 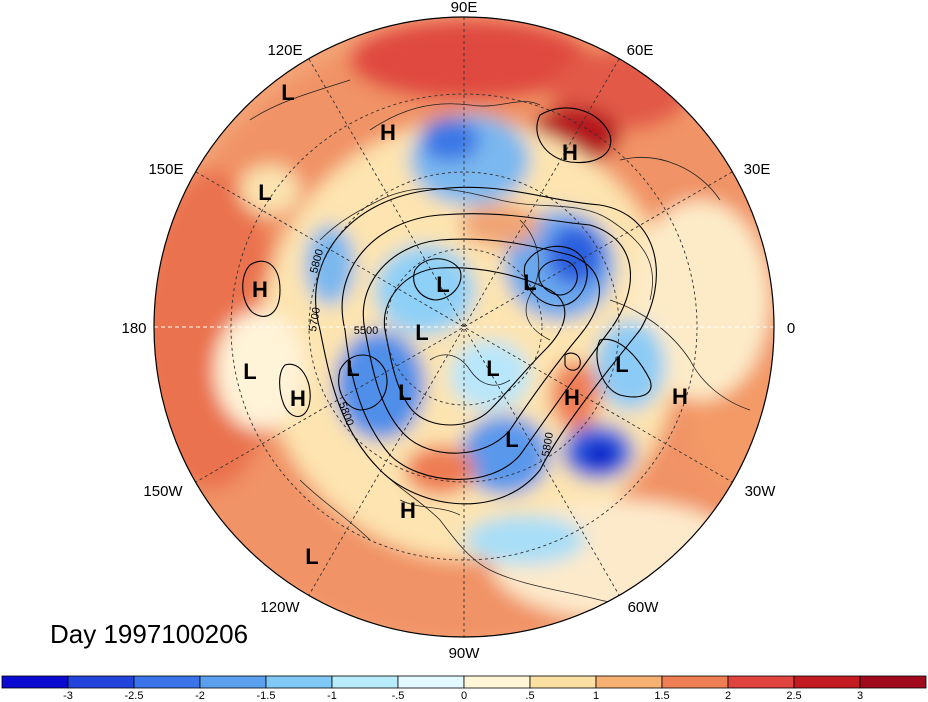 What do you see at coordinates (68, 696) in the screenshot?
I see `colorbar-tick-label: -3` at bounding box center [68, 696].